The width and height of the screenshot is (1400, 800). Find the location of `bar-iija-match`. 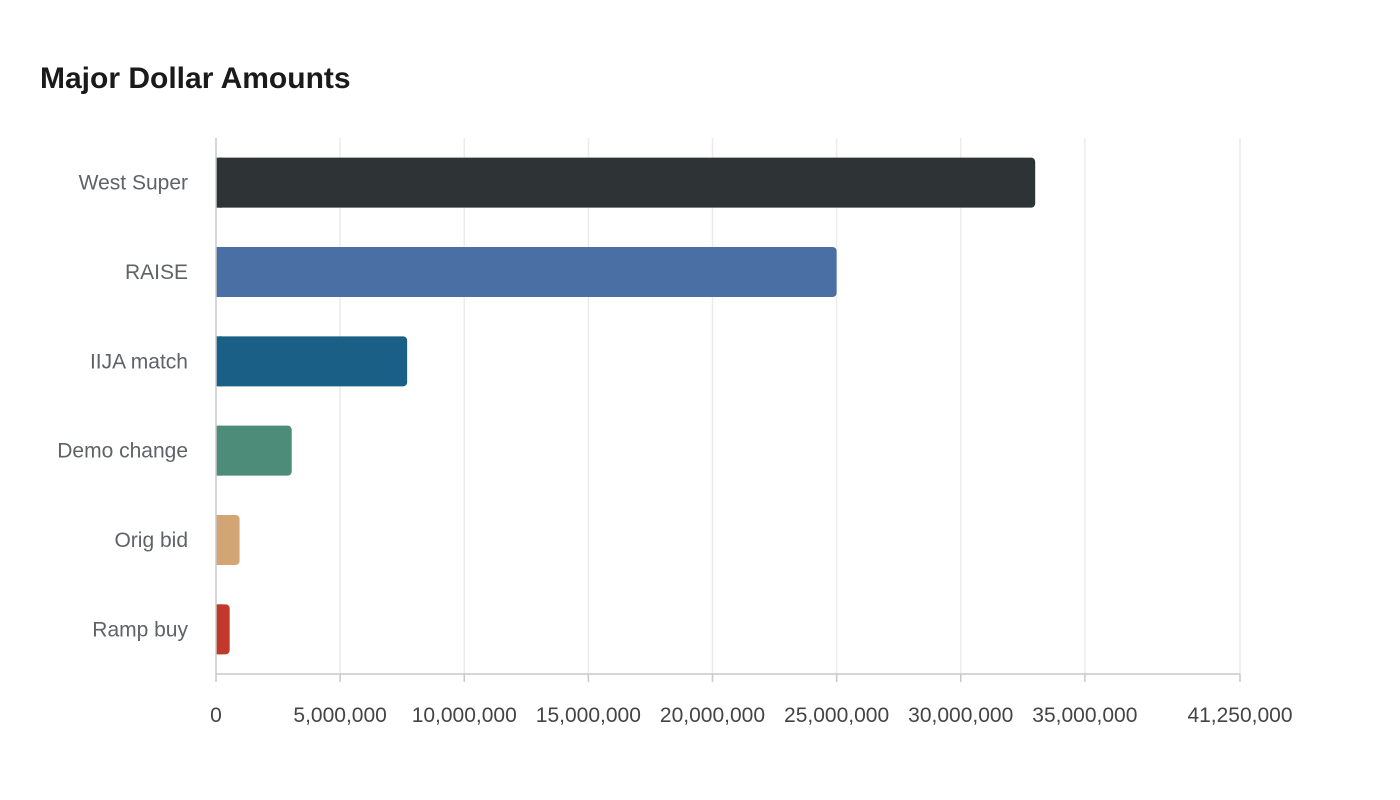

bar-iija-match is located at coordinates (312, 361).